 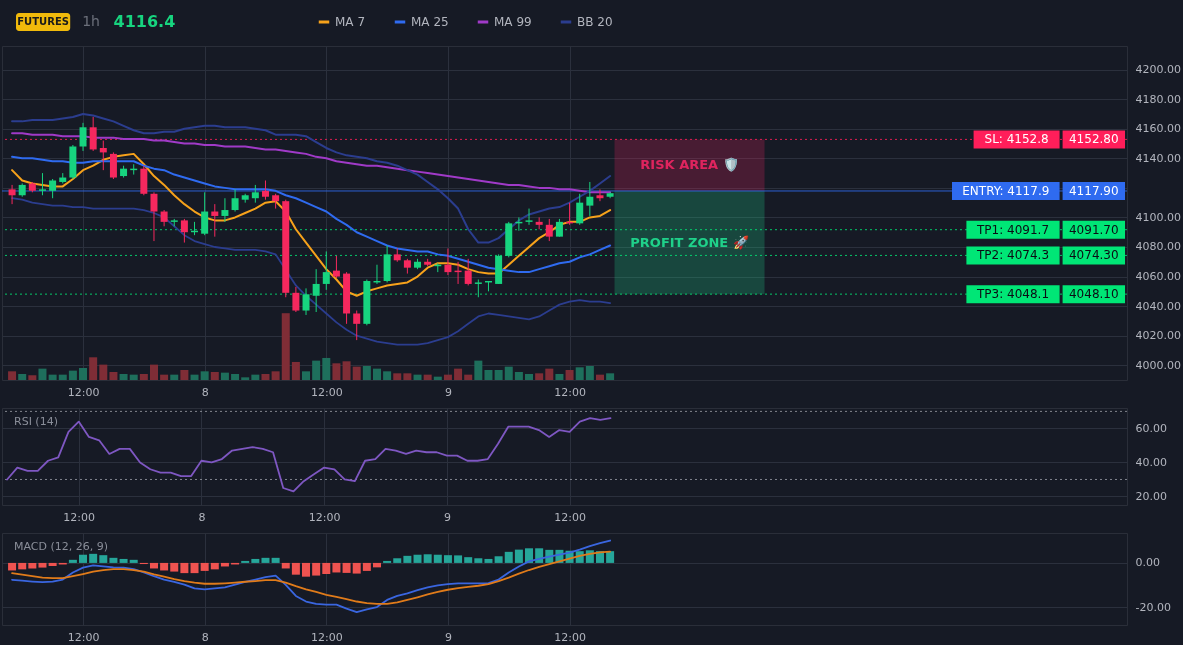 What do you see at coordinates (1016, 139) in the screenshot?
I see `ref-line-label: SL: 4152.8` at bounding box center [1016, 139].